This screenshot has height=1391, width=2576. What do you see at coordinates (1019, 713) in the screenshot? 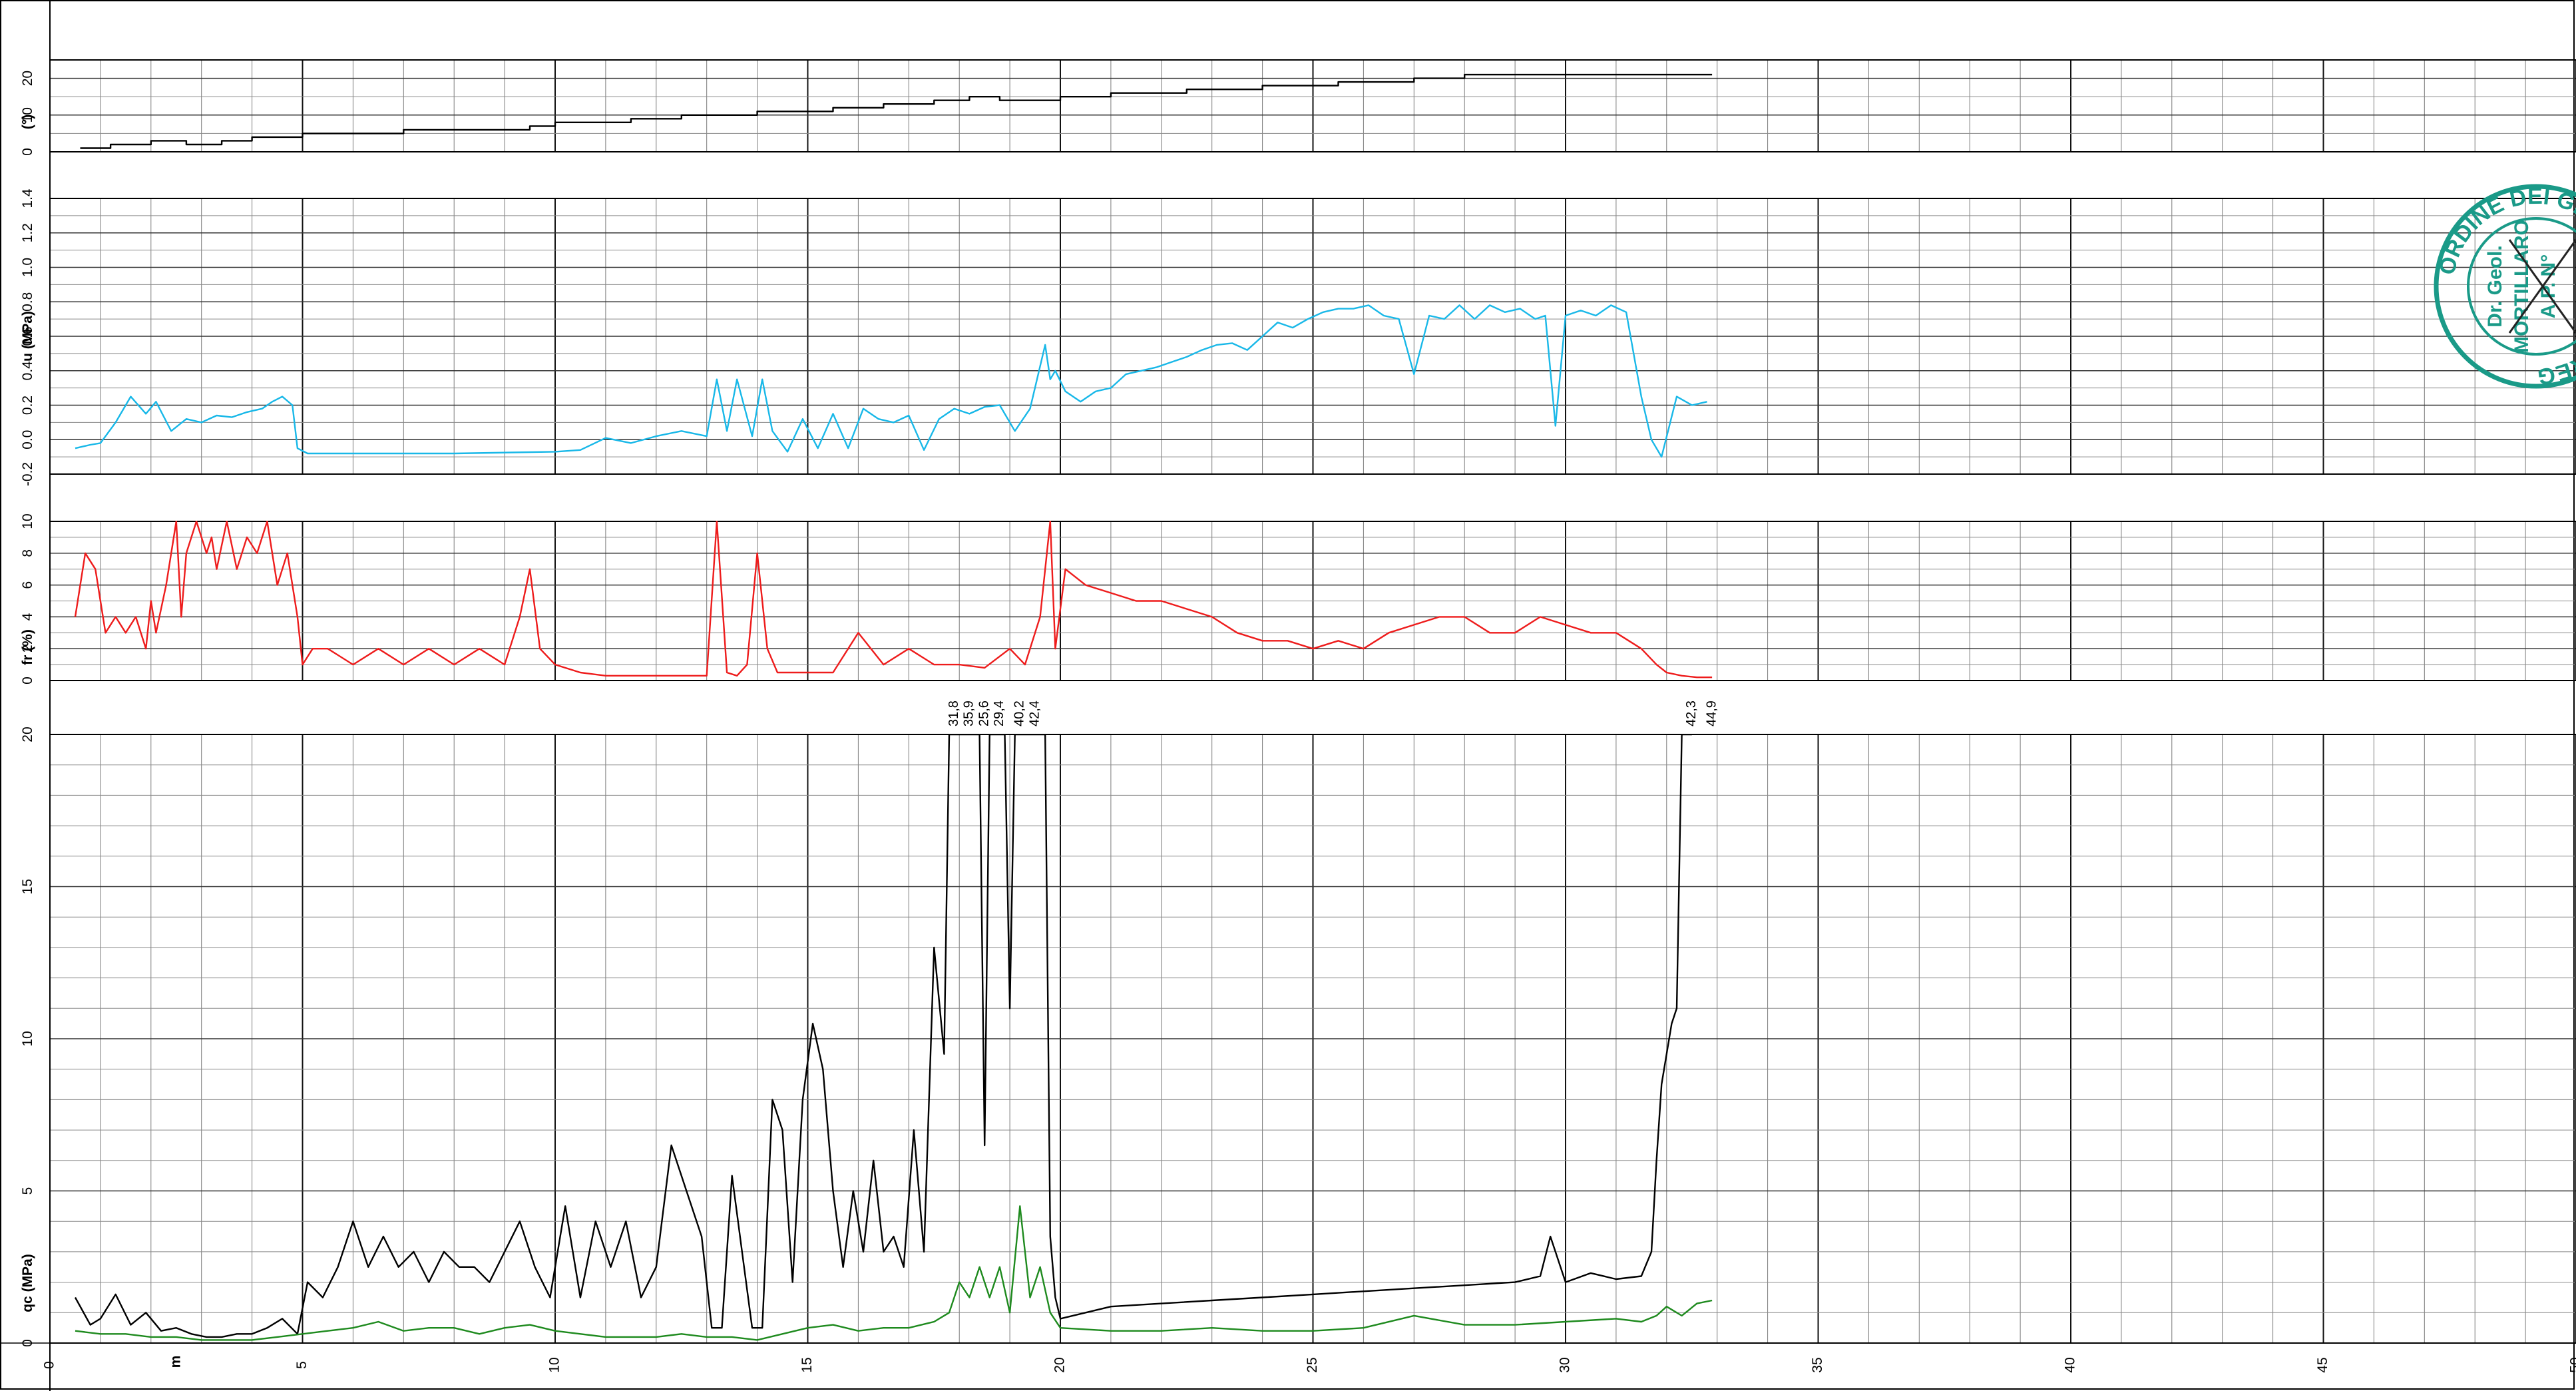
I see `clipped-value-label: 40,2` at bounding box center [1019, 713].